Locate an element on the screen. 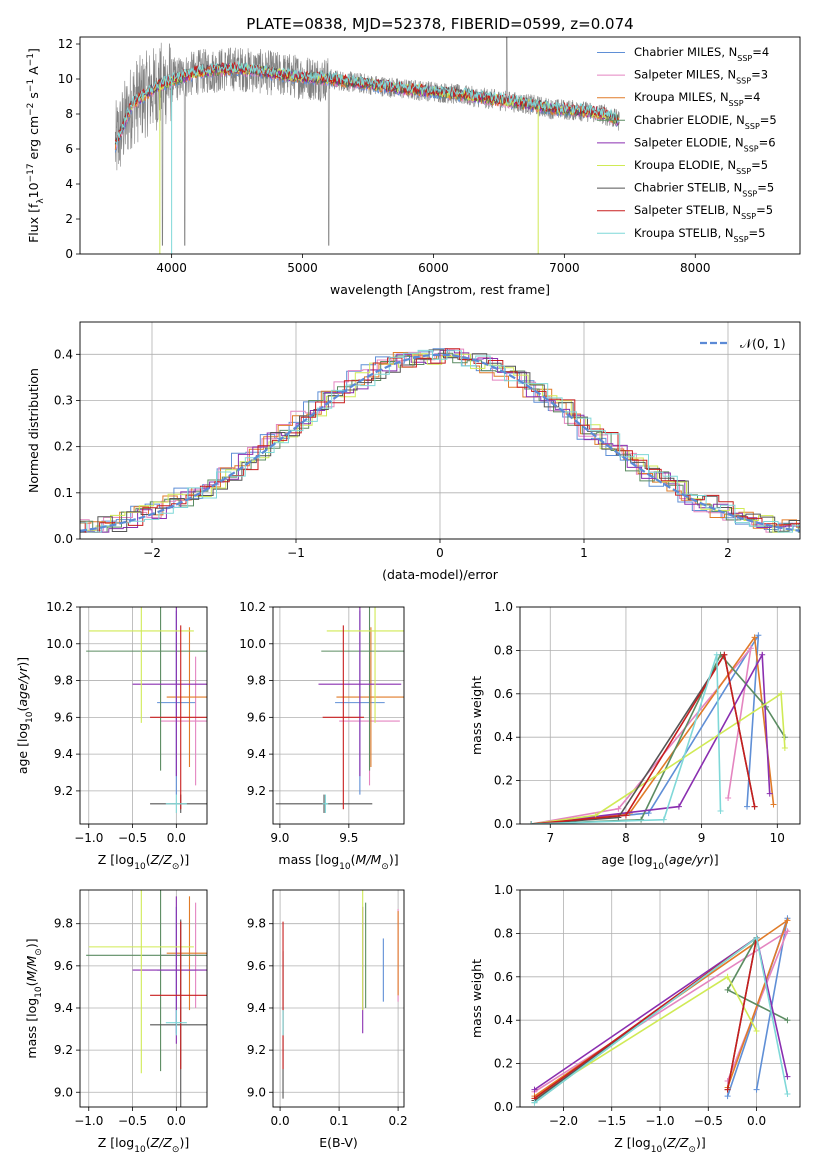  model-spectrum-kroupa_stelib is located at coordinates (367, 103).